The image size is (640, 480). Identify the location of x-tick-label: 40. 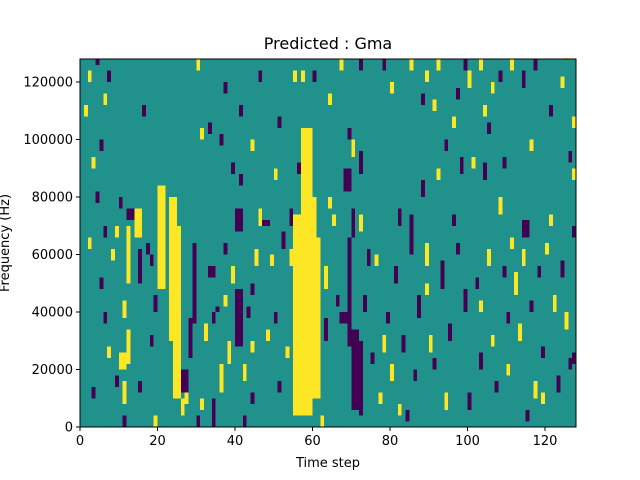
(235, 441).